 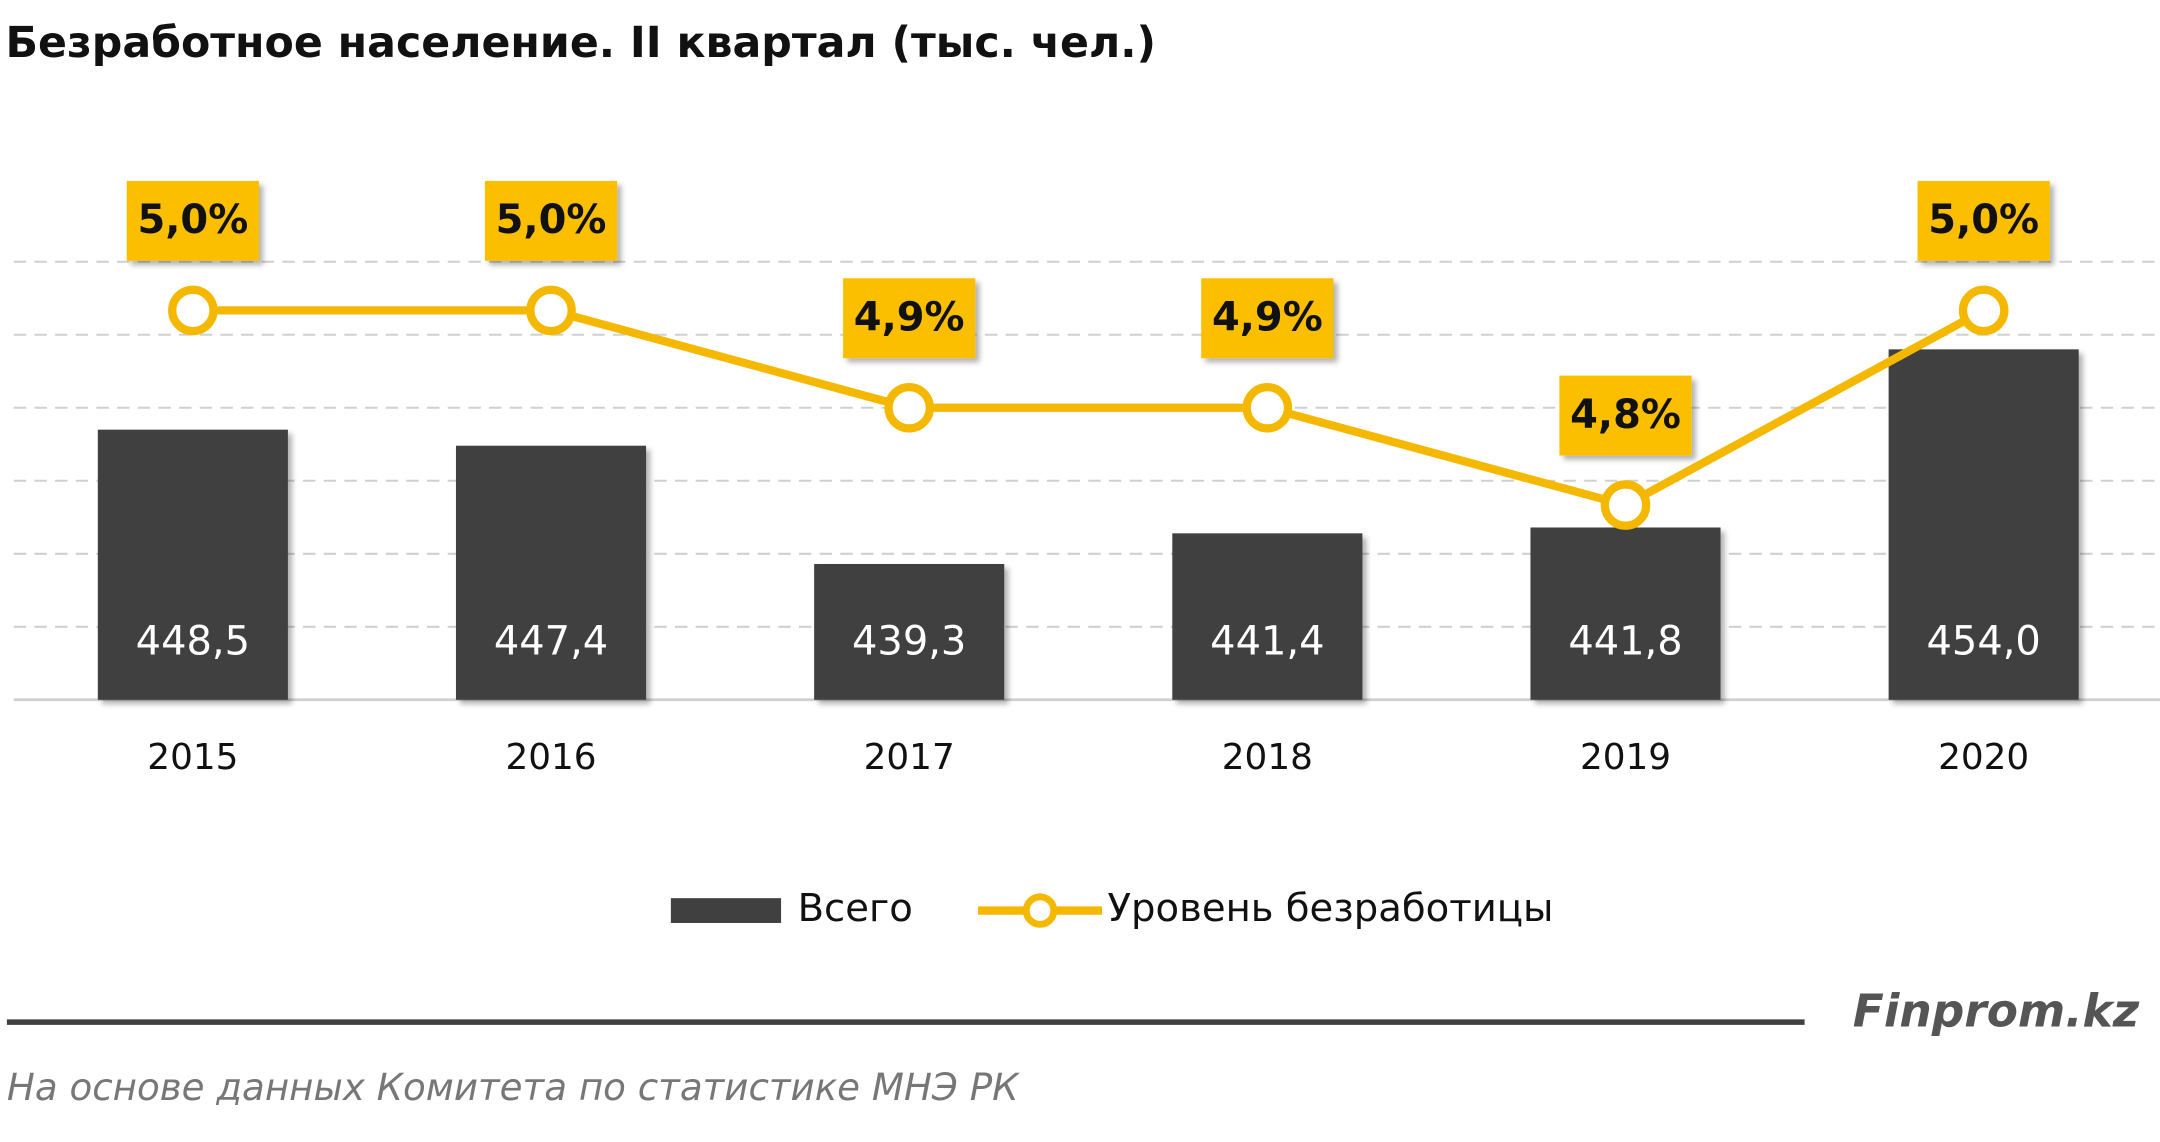 What do you see at coordinates (1267, 641) in the screenshot?
I see `bar-value-label: 441,4` at bounding box center [1267, 641].